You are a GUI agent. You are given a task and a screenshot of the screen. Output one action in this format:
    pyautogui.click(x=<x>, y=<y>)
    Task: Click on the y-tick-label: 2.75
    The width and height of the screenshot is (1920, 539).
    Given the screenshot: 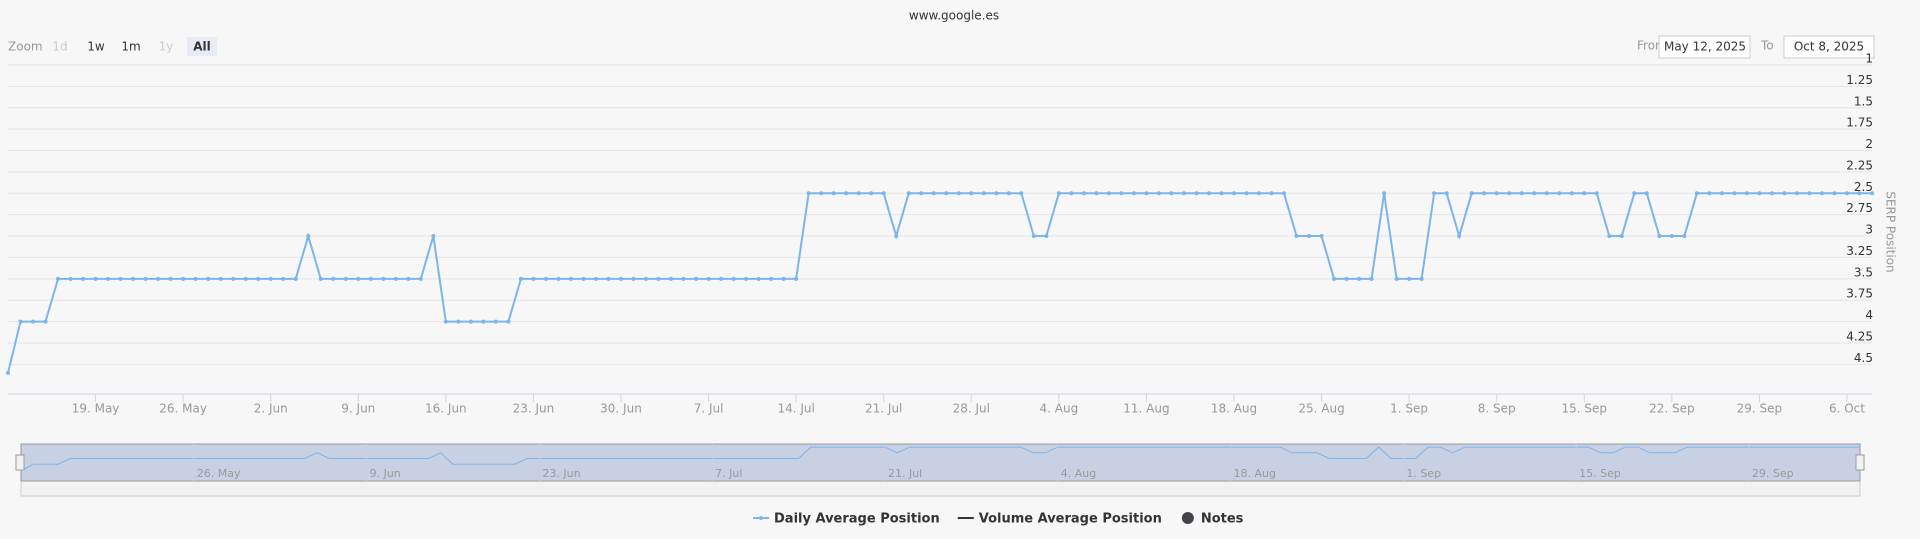 What is the action you would take?
    pyautogui.click(x=1859, y=208)
    